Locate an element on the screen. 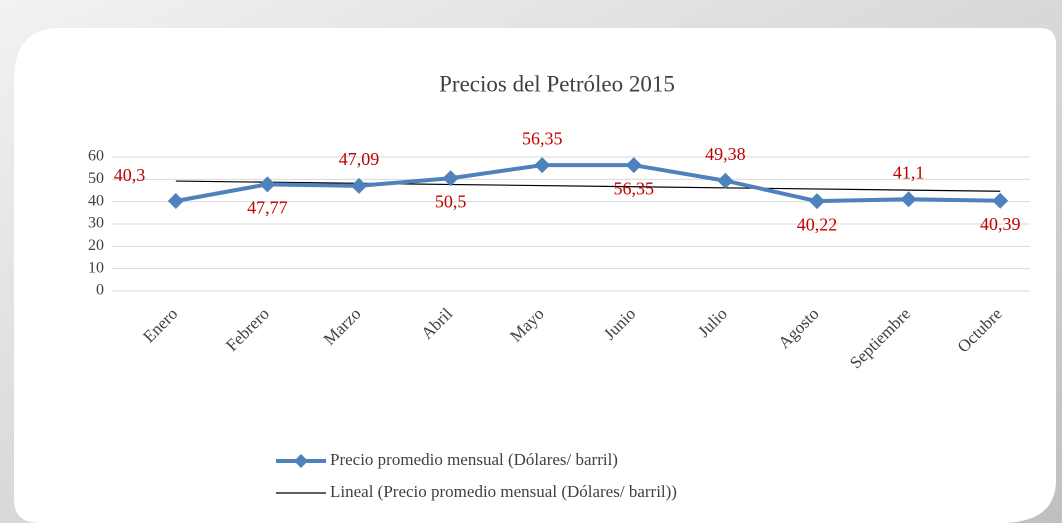 The width and height of the screenshot is (1062, 523). y-tick-label: 60 is located at coordinates (96, 156).